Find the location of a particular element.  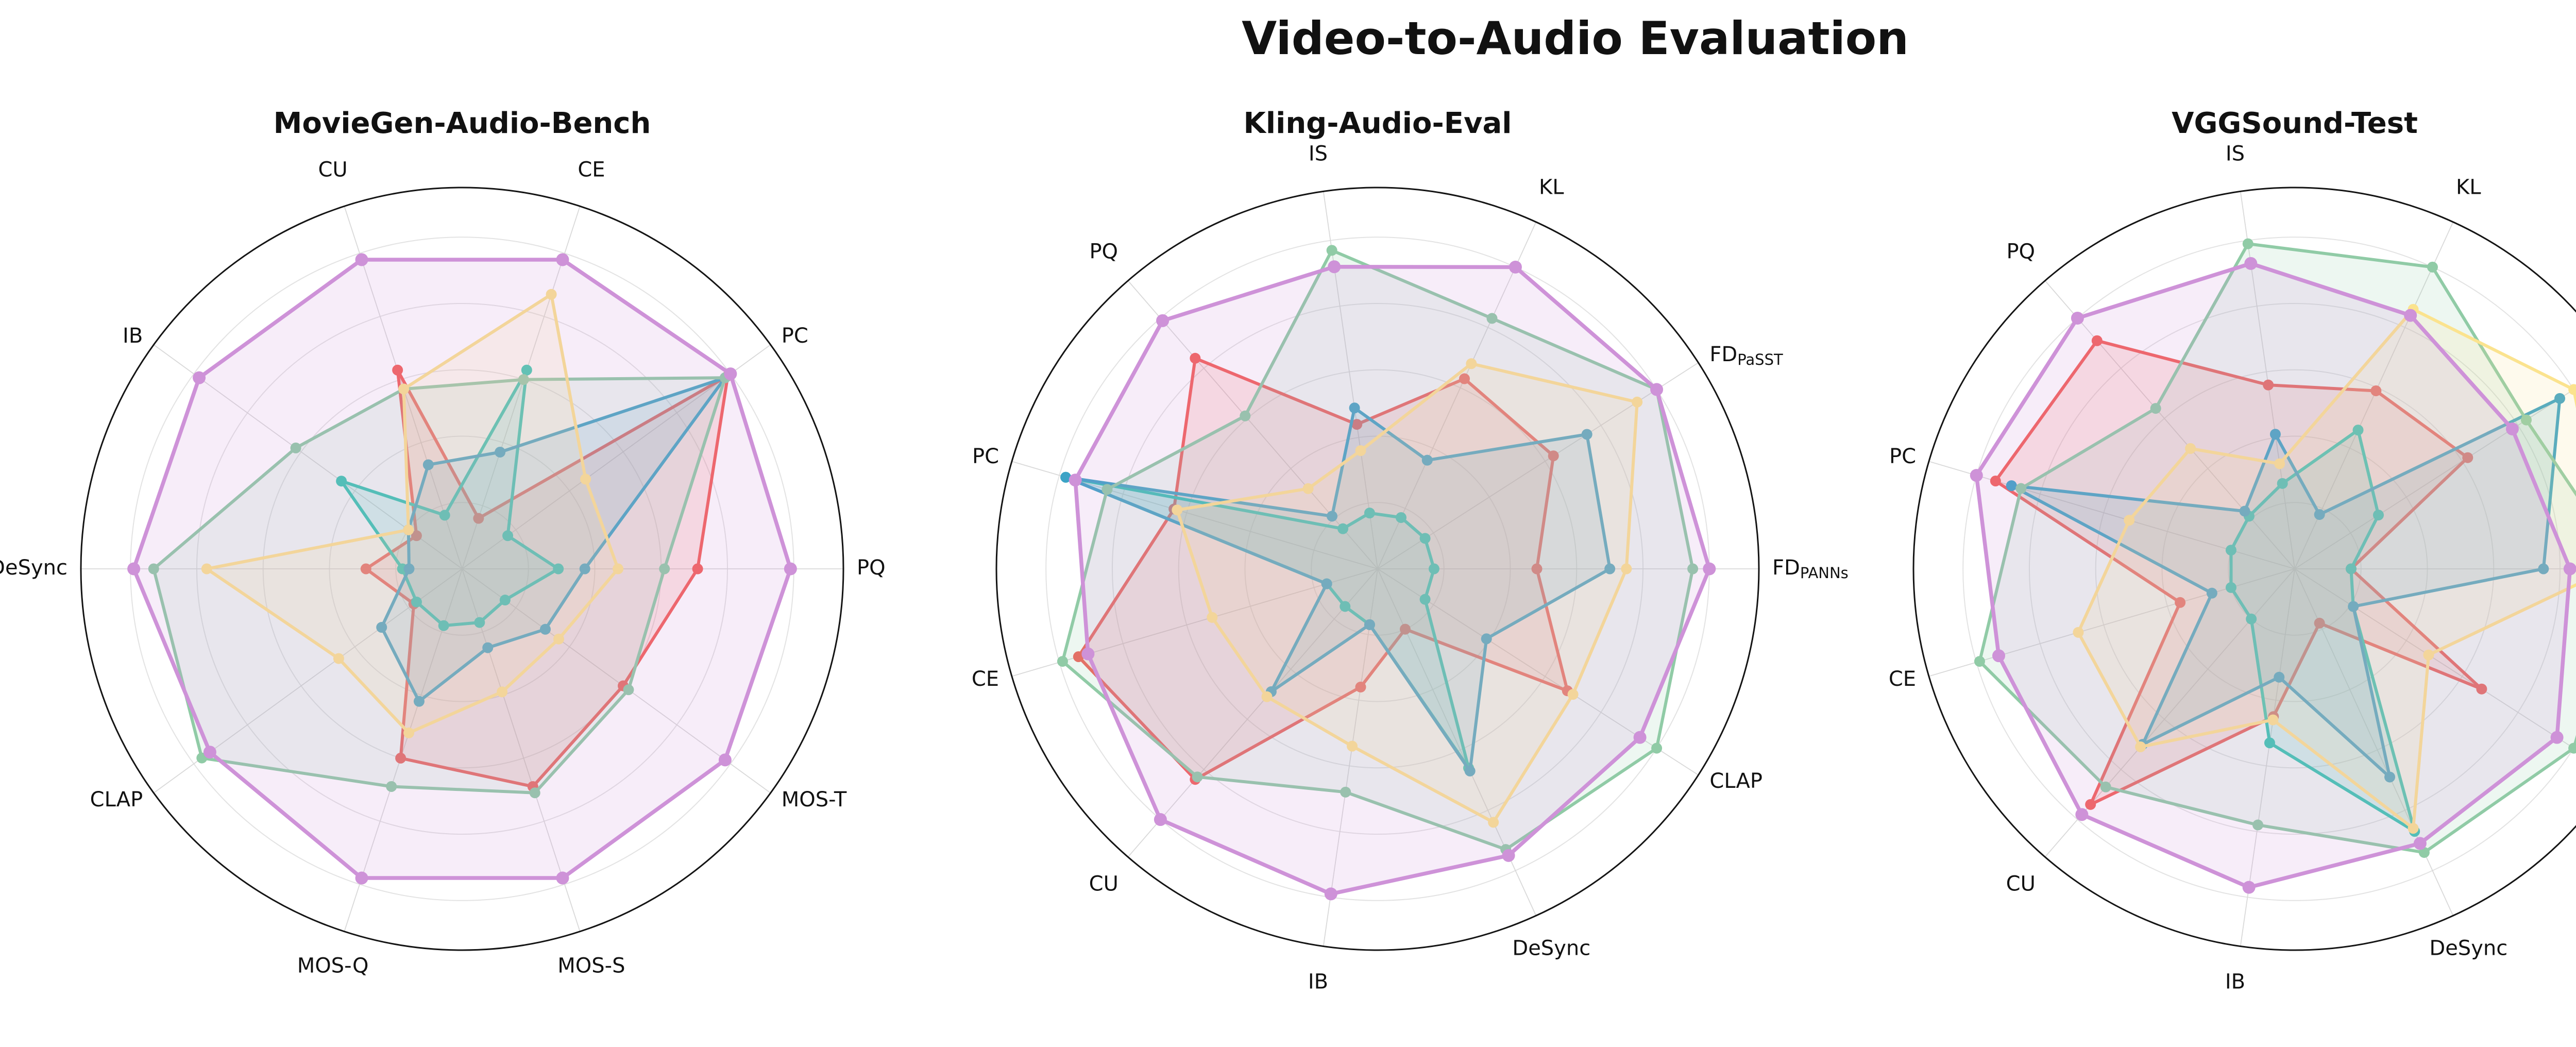

series-polygon-HunyuanVideo-Foley (ours) is located at coordinates (1392, 580).